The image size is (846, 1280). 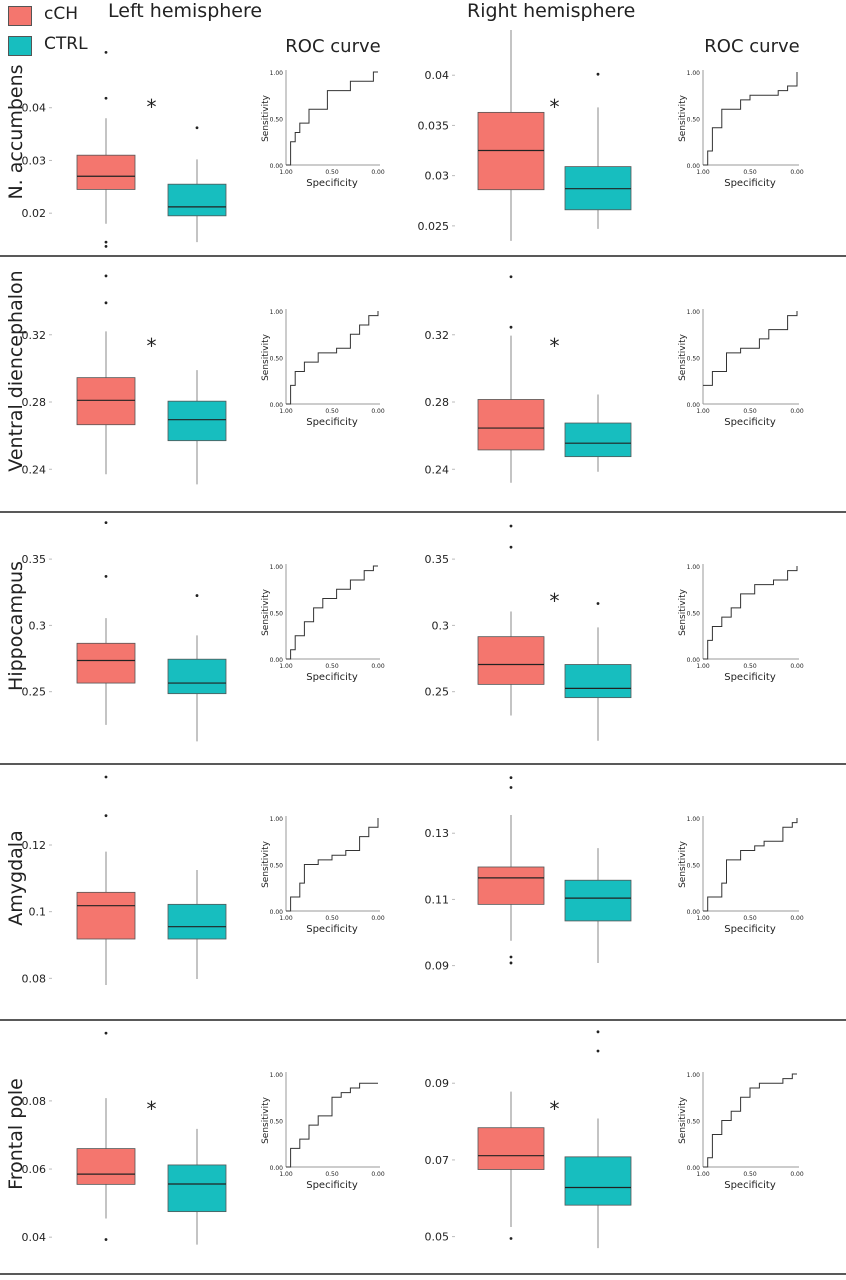 What do you see at coordinates (34, 559) in the screenshot?
I see `y-tick-label-hippocampus-left: 0.35` at bounding box center [34, 559].